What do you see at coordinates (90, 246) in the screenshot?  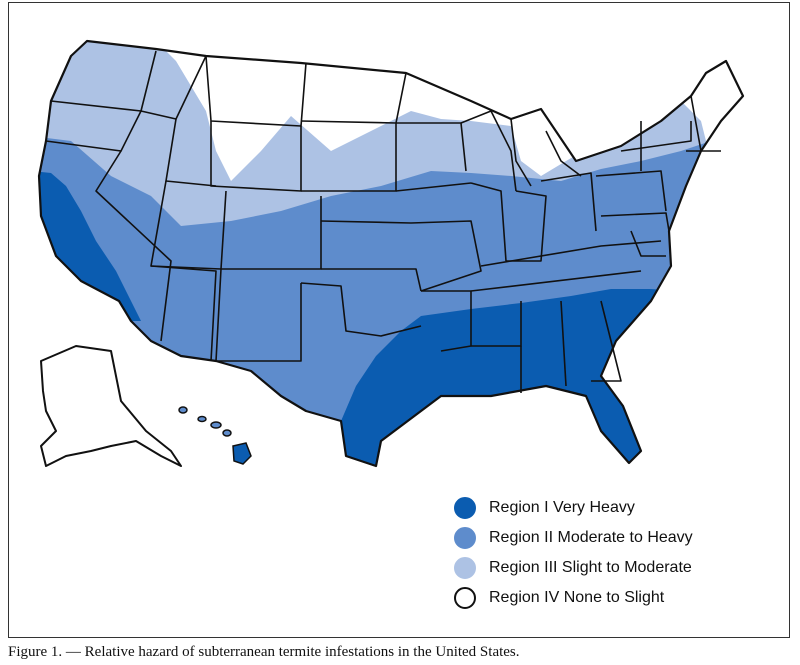 I see `region-1-california` at bounding box center [90, 246].